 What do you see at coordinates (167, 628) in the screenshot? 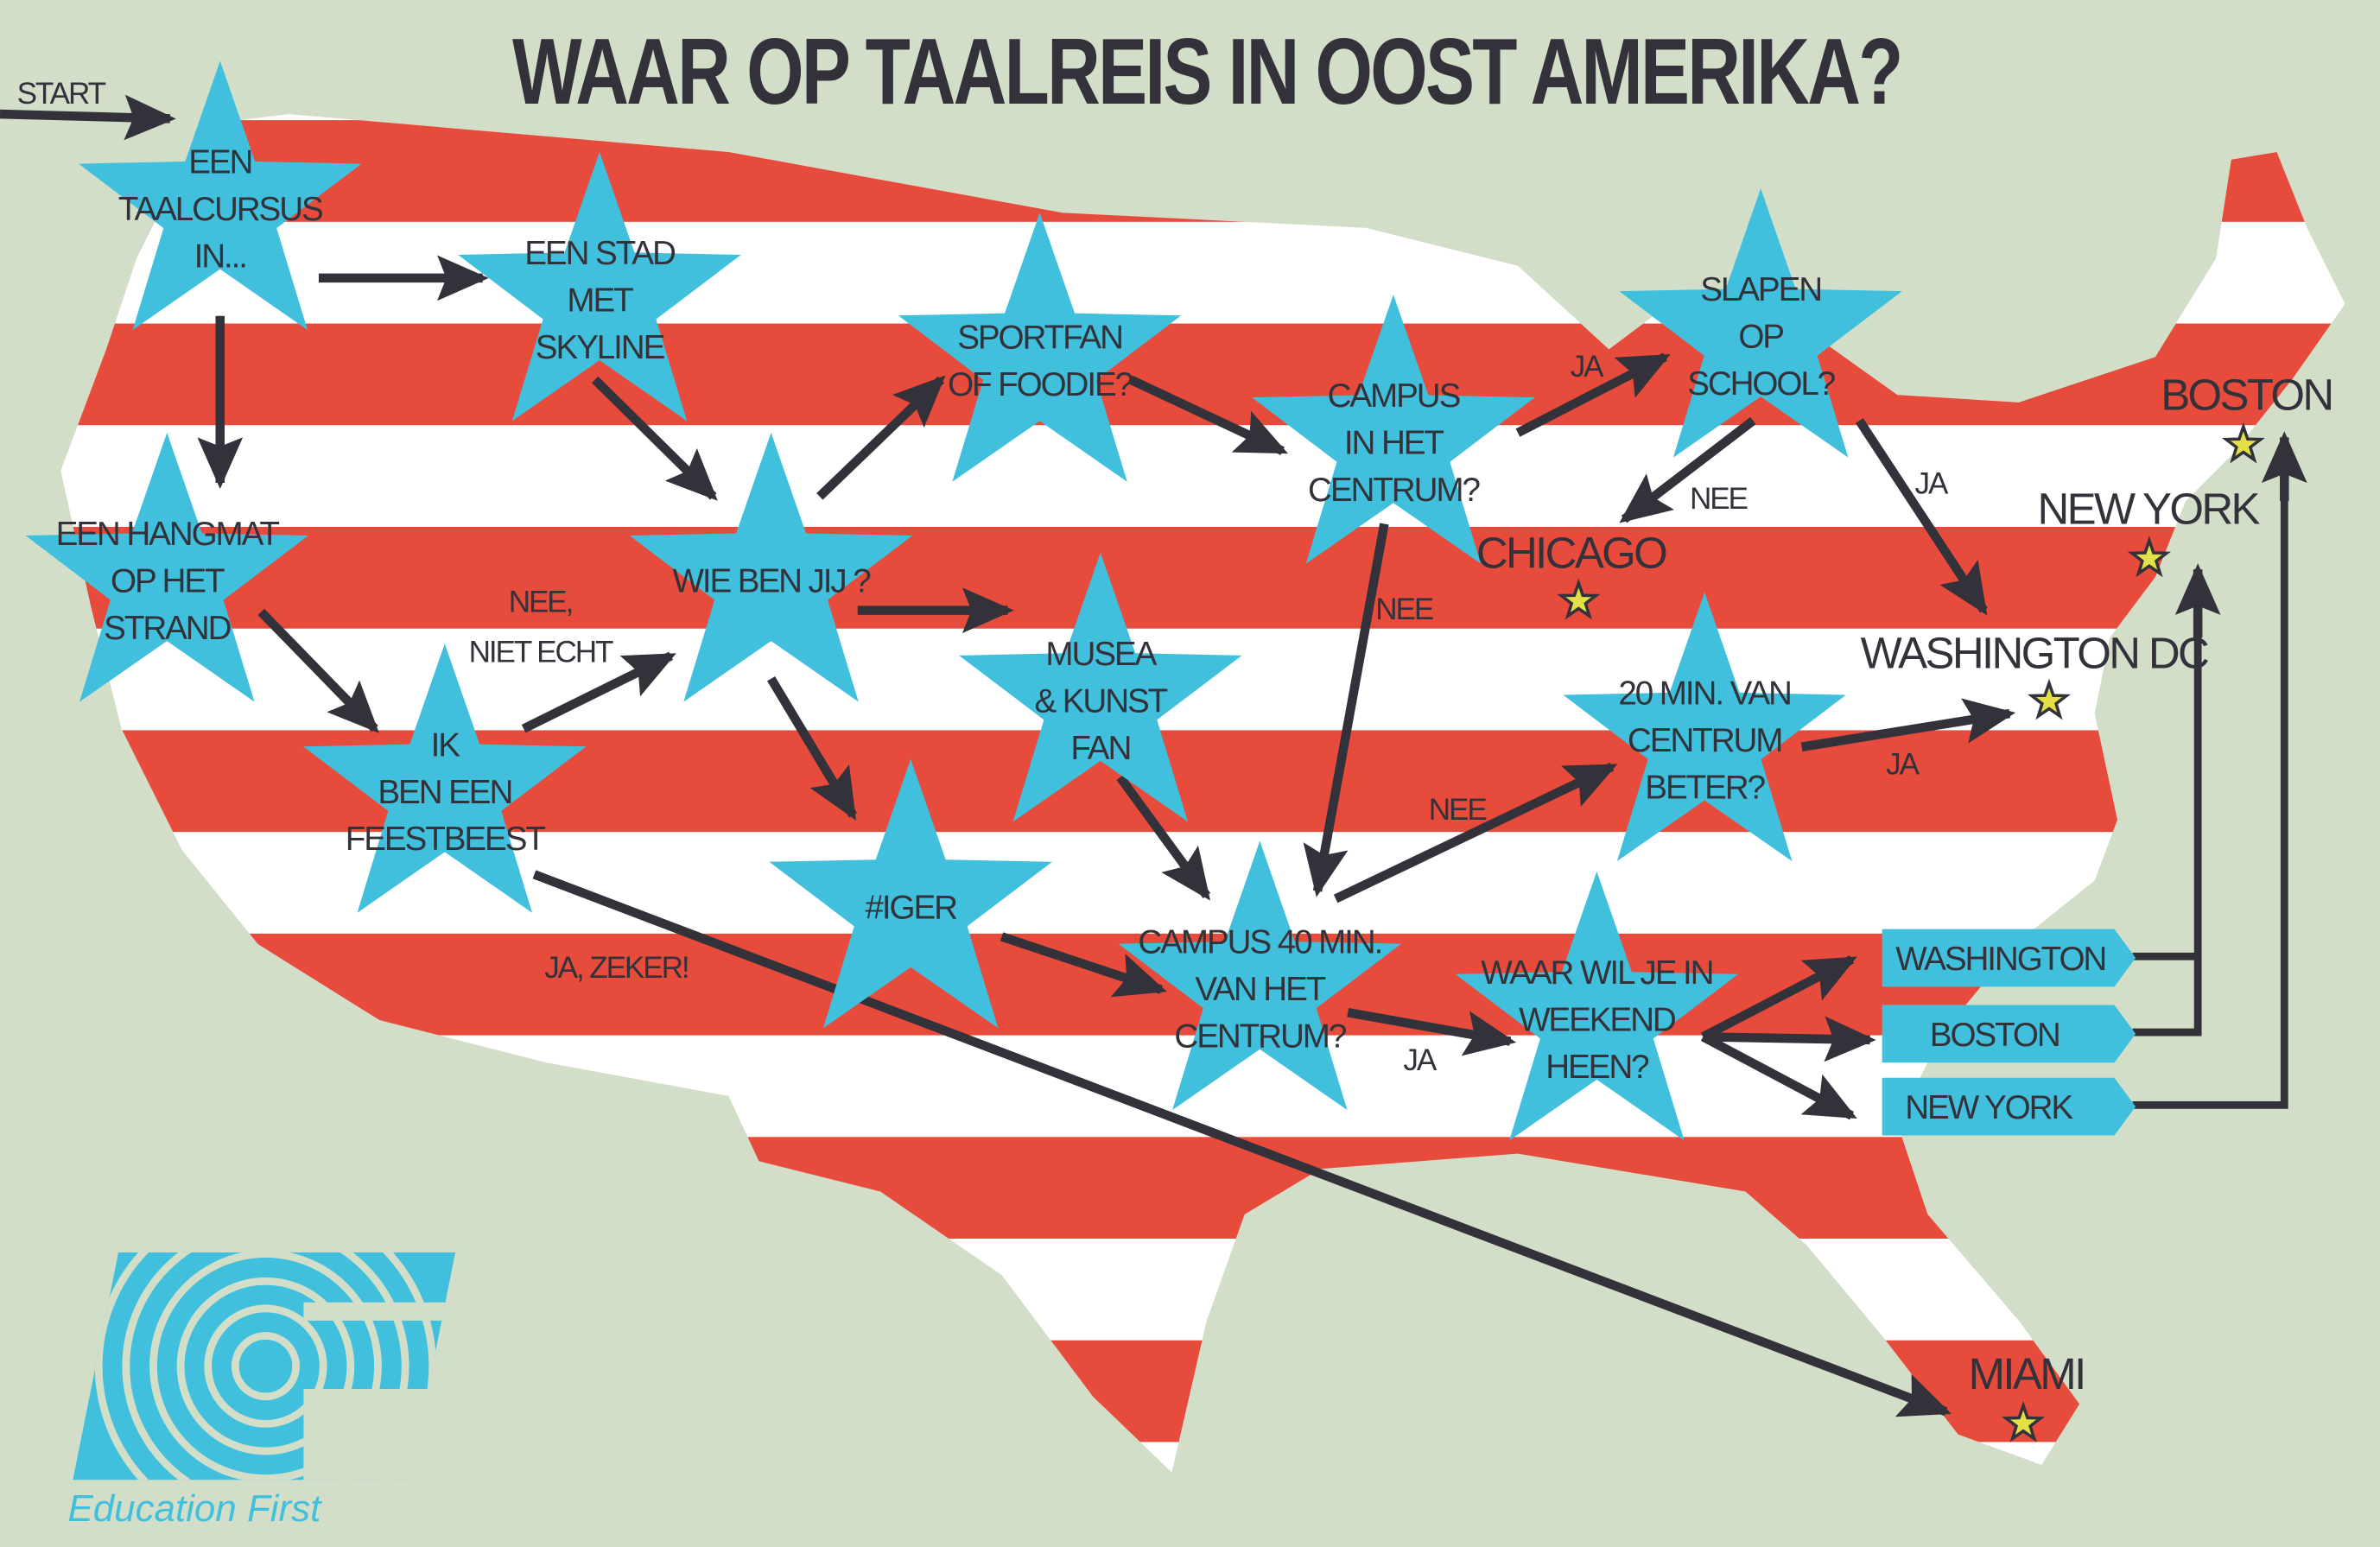
I see `star-text-line: STRAND` at bounding box center [167, 628].